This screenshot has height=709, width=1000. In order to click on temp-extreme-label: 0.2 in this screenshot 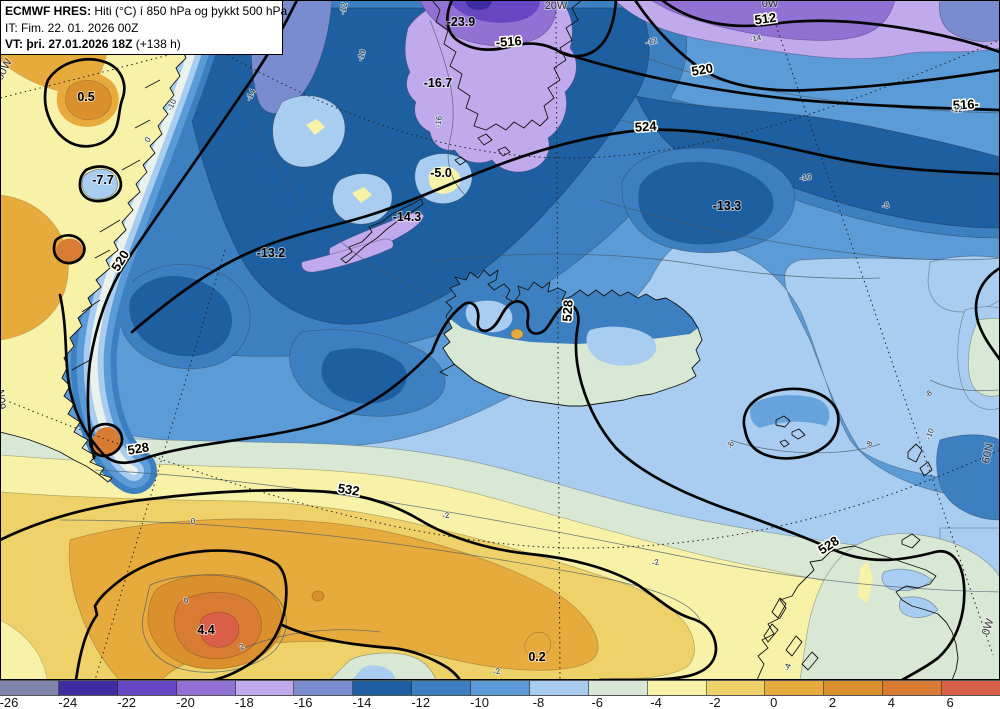, I will do `click(536, 657)`.